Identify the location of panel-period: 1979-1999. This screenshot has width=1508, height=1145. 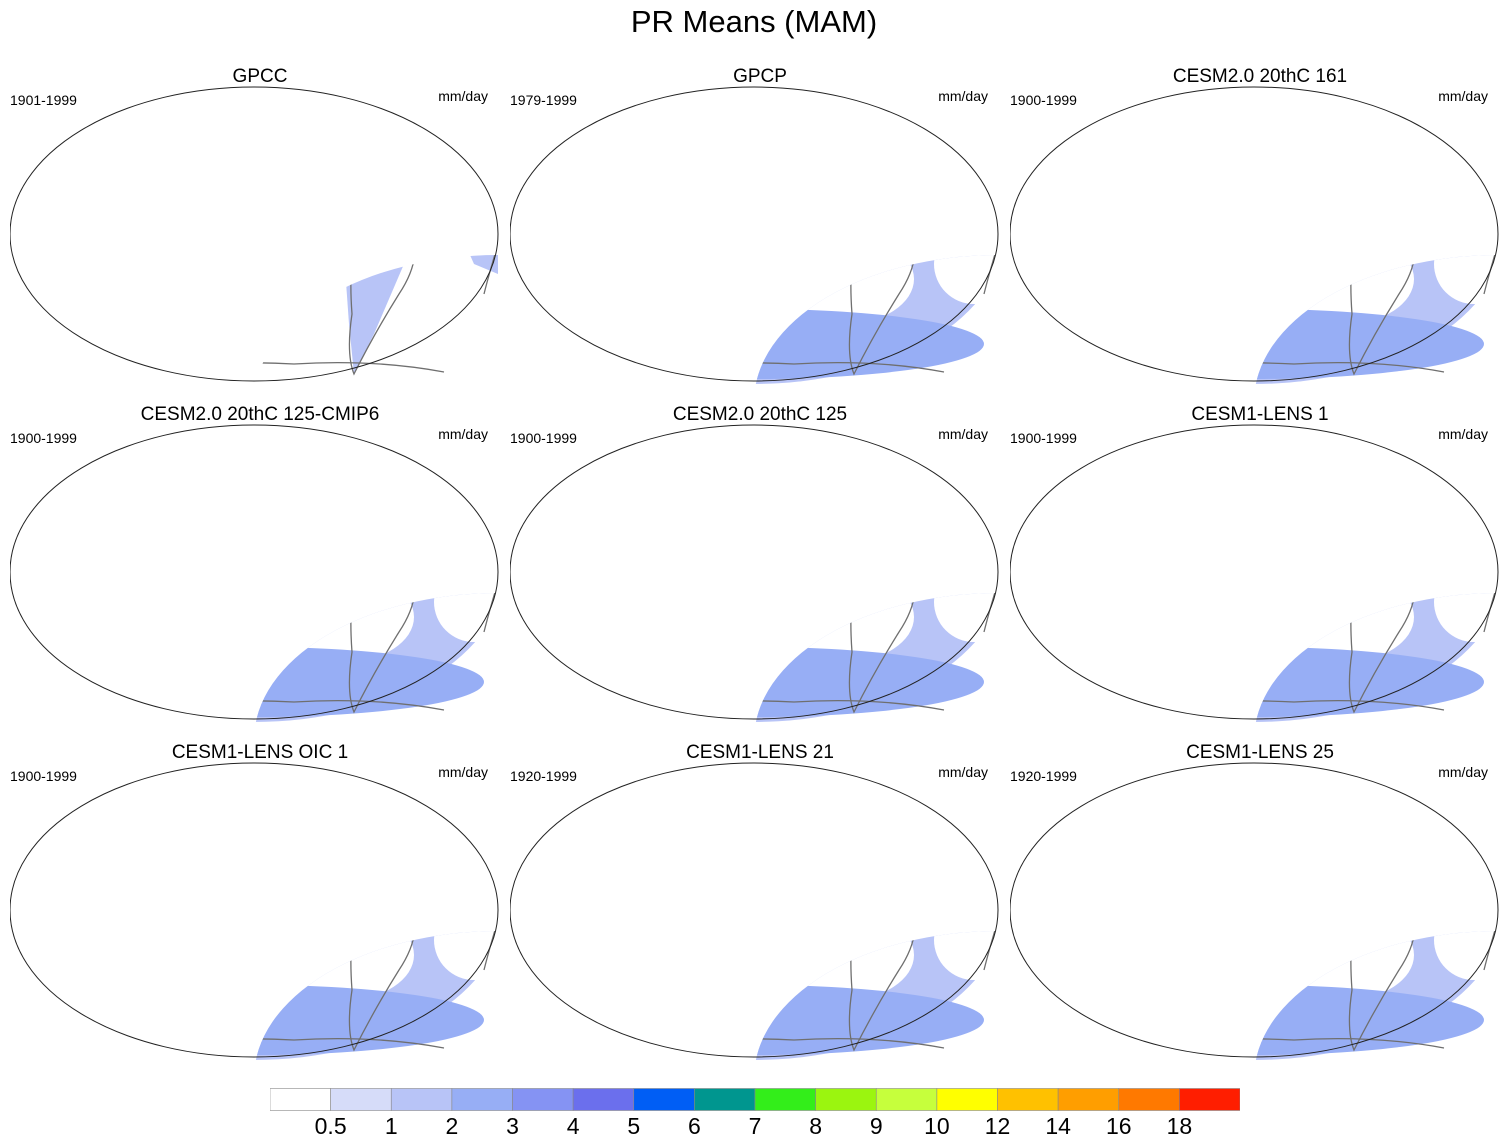
(543, 100).